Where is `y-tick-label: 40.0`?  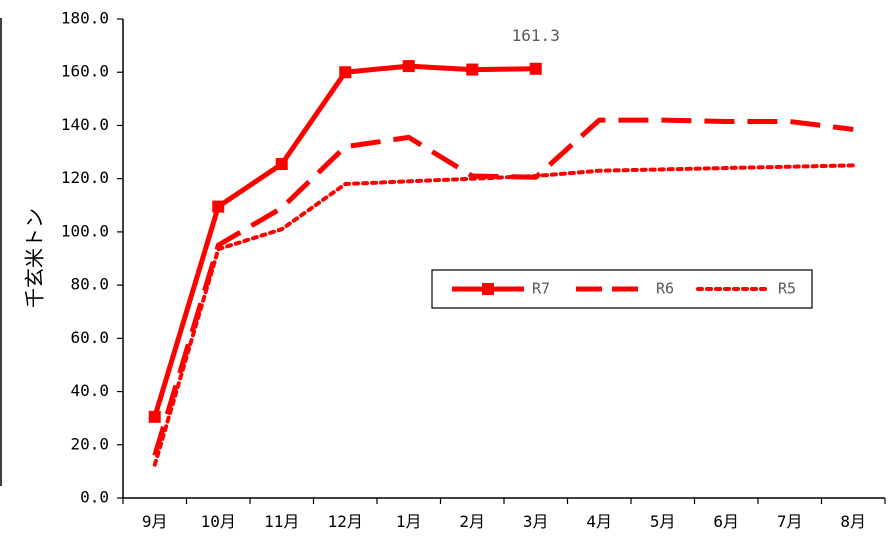
y-tick-label: 40.0 is located at coordinates (89, 390).